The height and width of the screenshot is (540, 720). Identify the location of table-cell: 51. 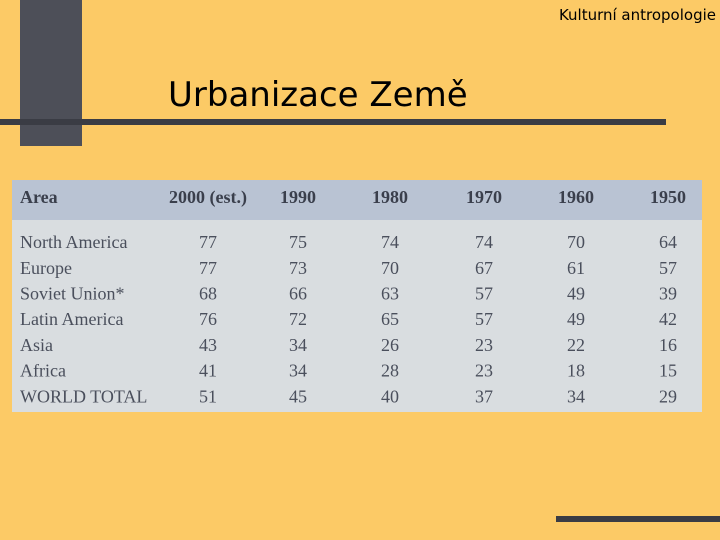
(208, 396).